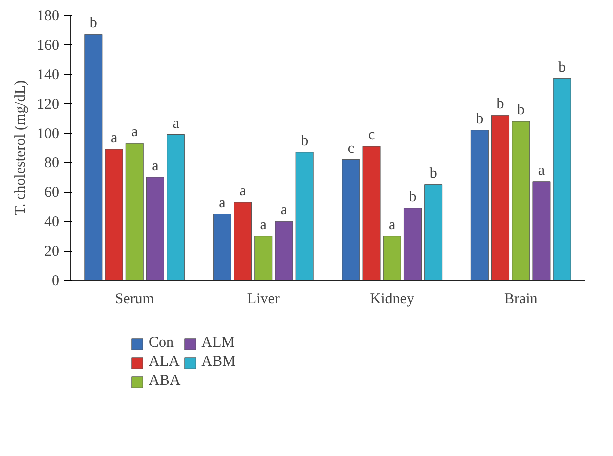  I want to click on y-tick-label: 180, so click(48, 16).